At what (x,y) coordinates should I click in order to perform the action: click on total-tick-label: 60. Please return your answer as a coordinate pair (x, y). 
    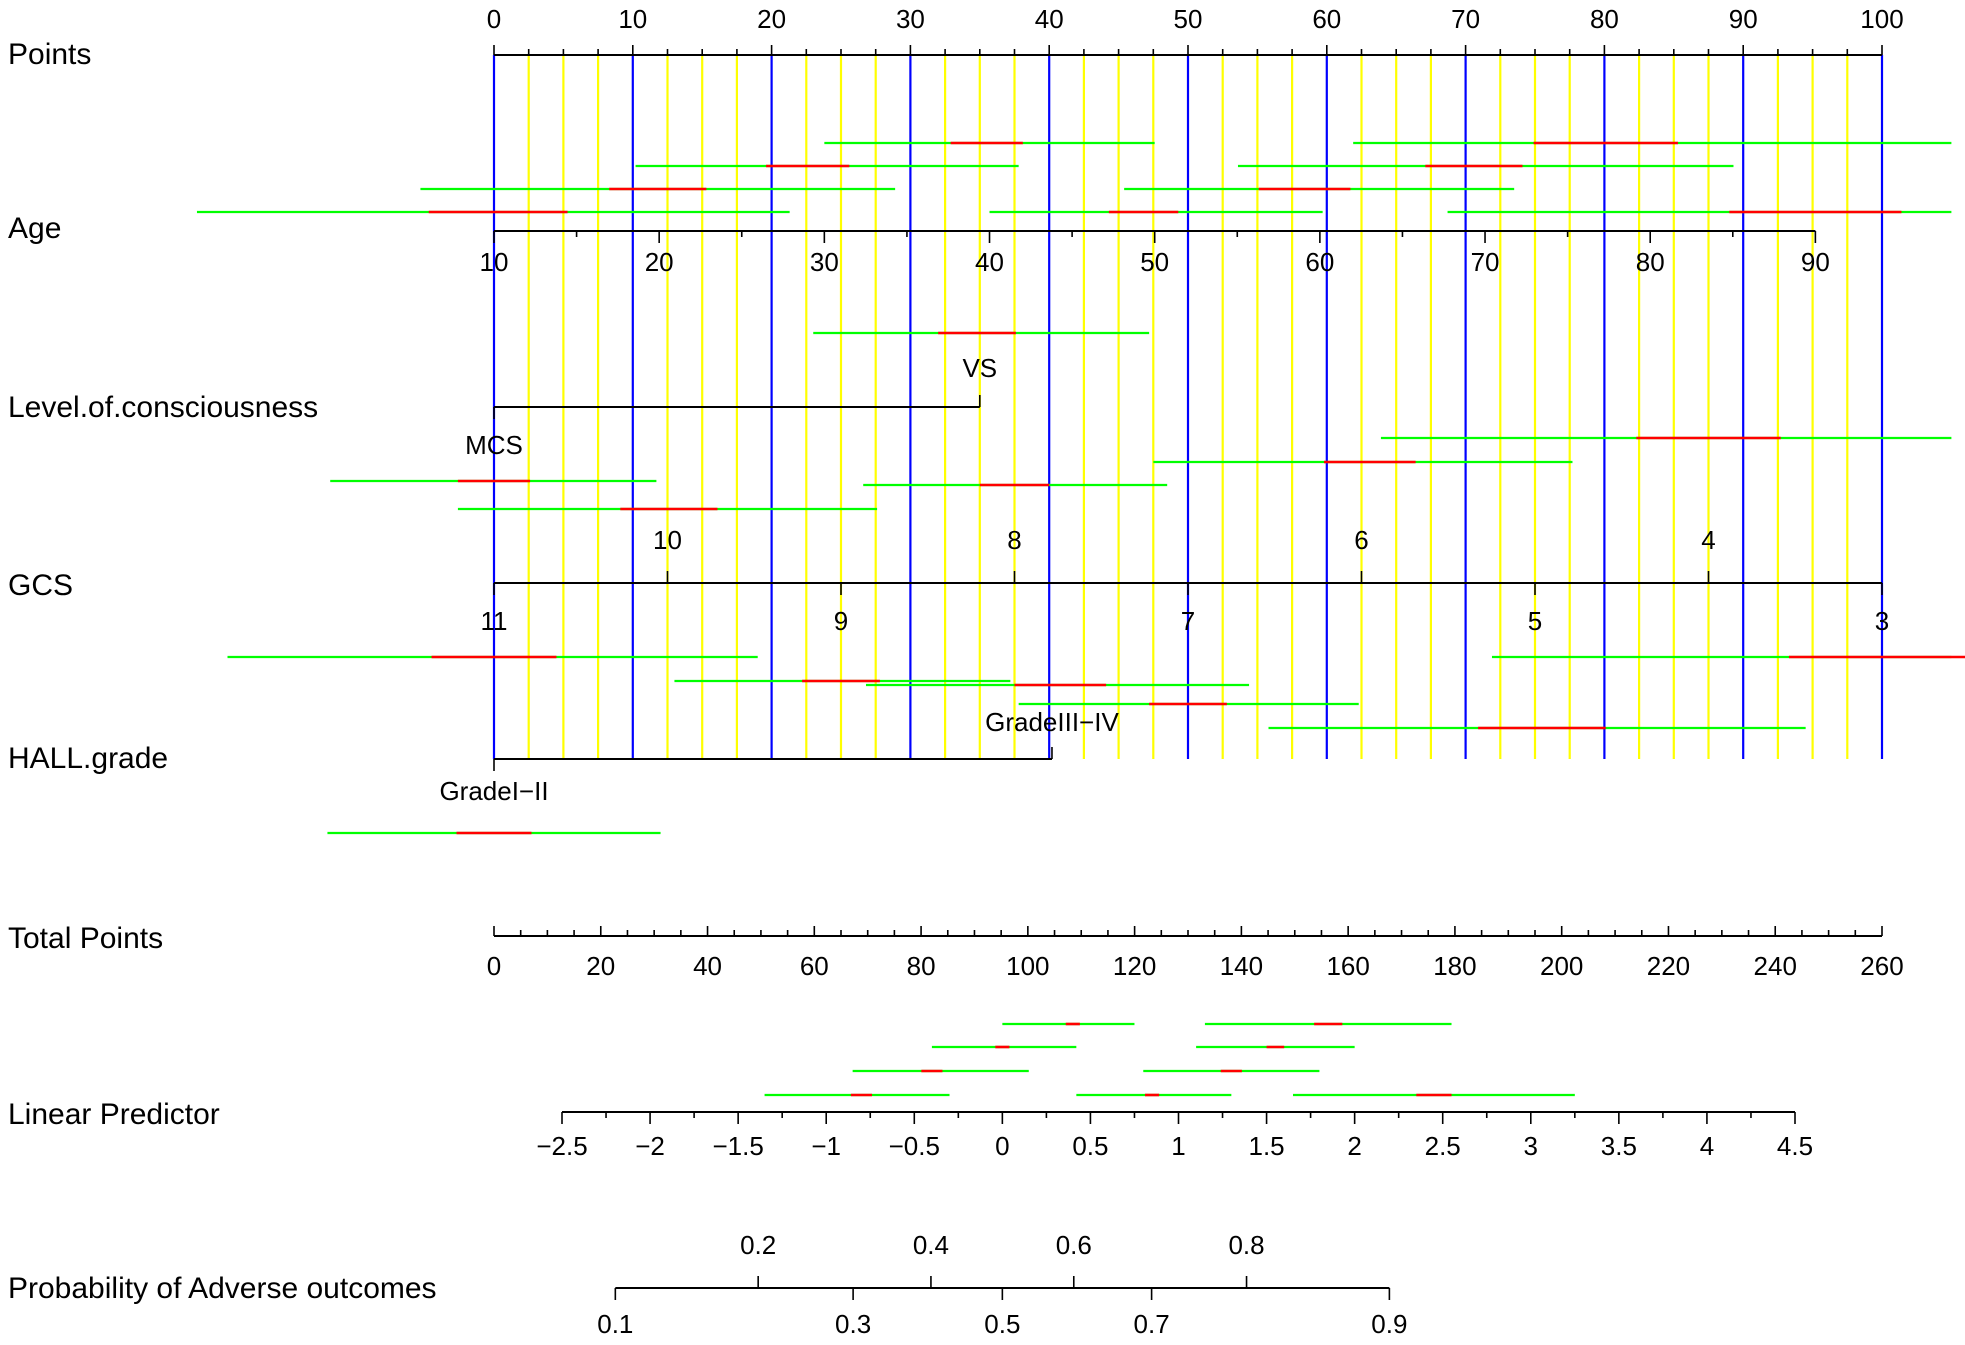
    Looking at the image, I should click on (814, 966).